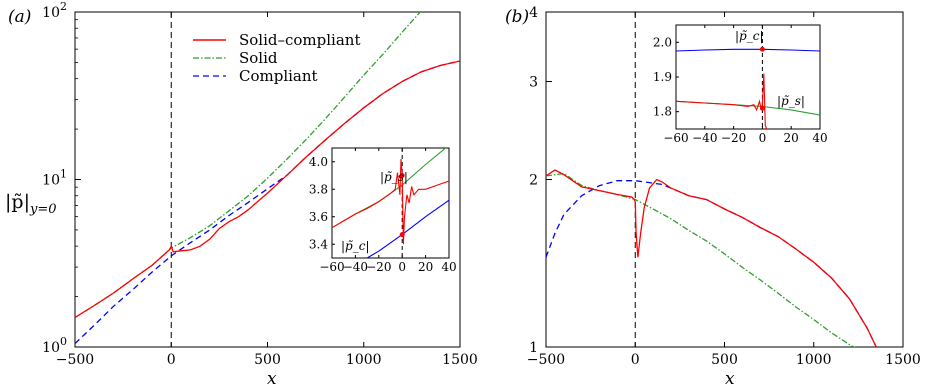 This screenshot has height=387, width=931. I want to click on panel-b-inset-marker-ps, so click(762, 108).